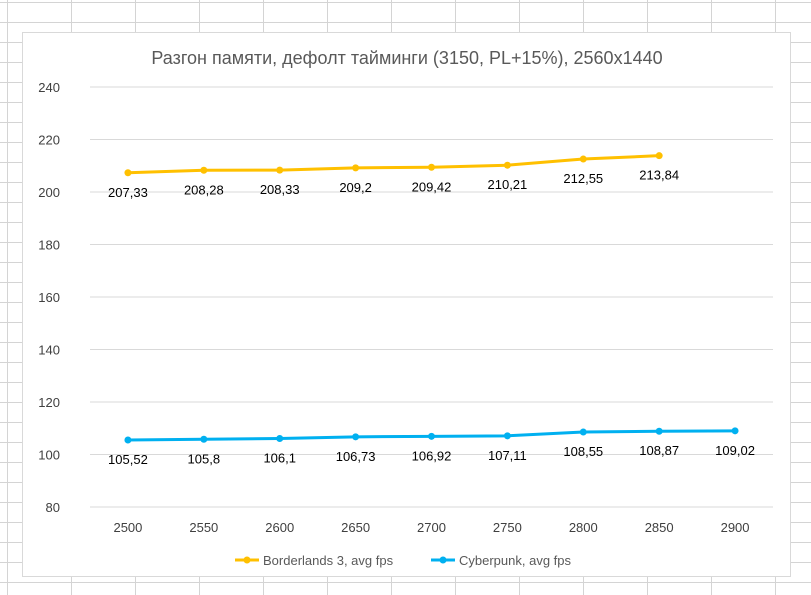  Describe the element at coordinates (735, 527) in the screenshot. I see `x-tick-label: 2900` at that location.